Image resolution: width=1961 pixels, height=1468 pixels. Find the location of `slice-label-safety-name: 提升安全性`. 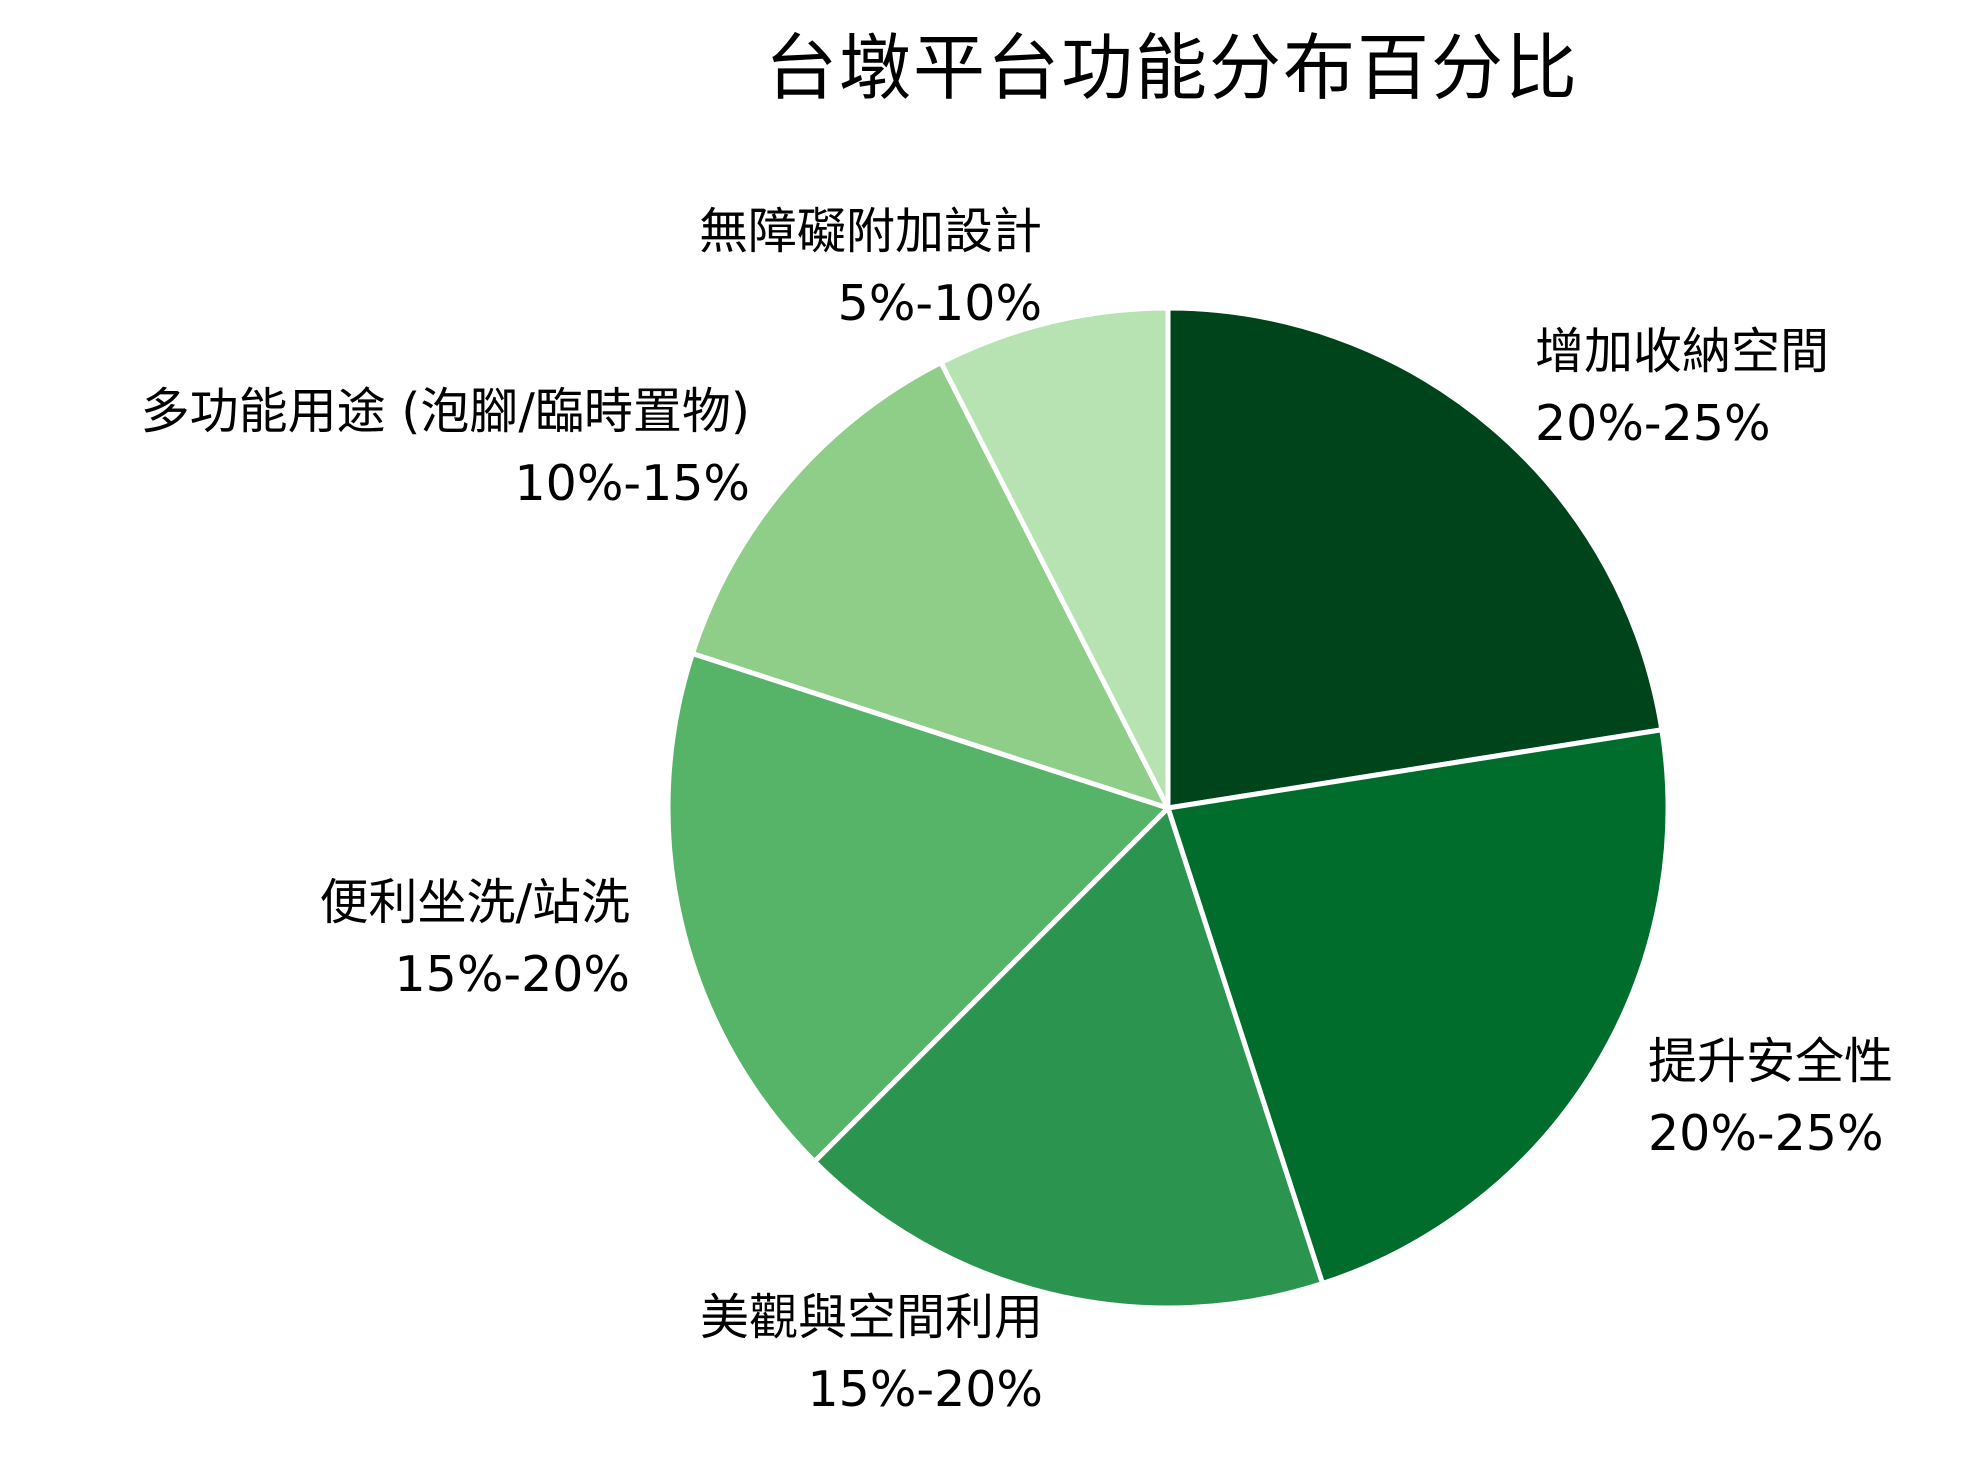

slice-label-safety-name: 提升安全性 is located at coordinates (1771, 1061).